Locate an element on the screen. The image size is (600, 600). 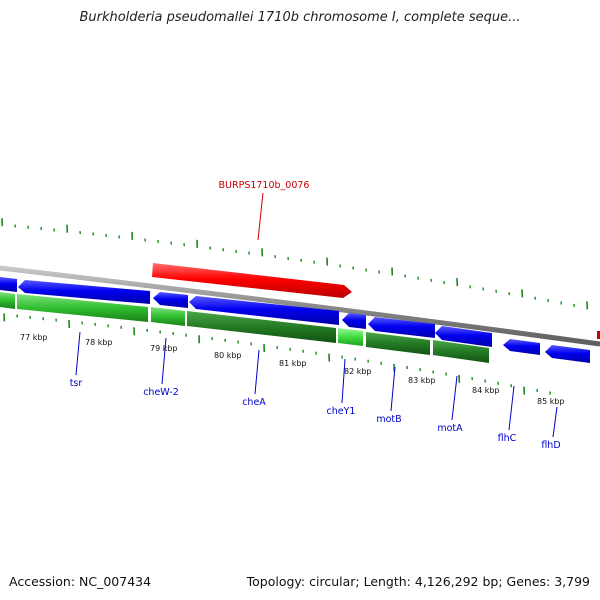
sequence-backbone is located at coordinates (300, 306).